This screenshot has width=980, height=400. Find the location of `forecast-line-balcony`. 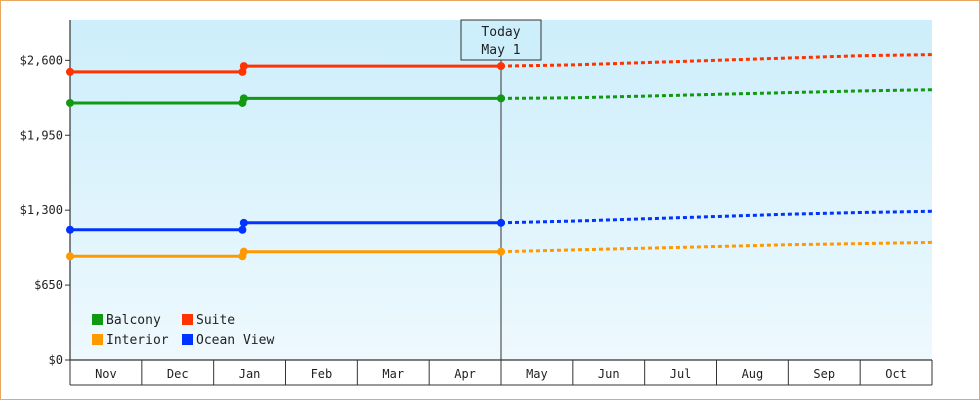

forecast-line-balcony is located at coordinates (716, 94).